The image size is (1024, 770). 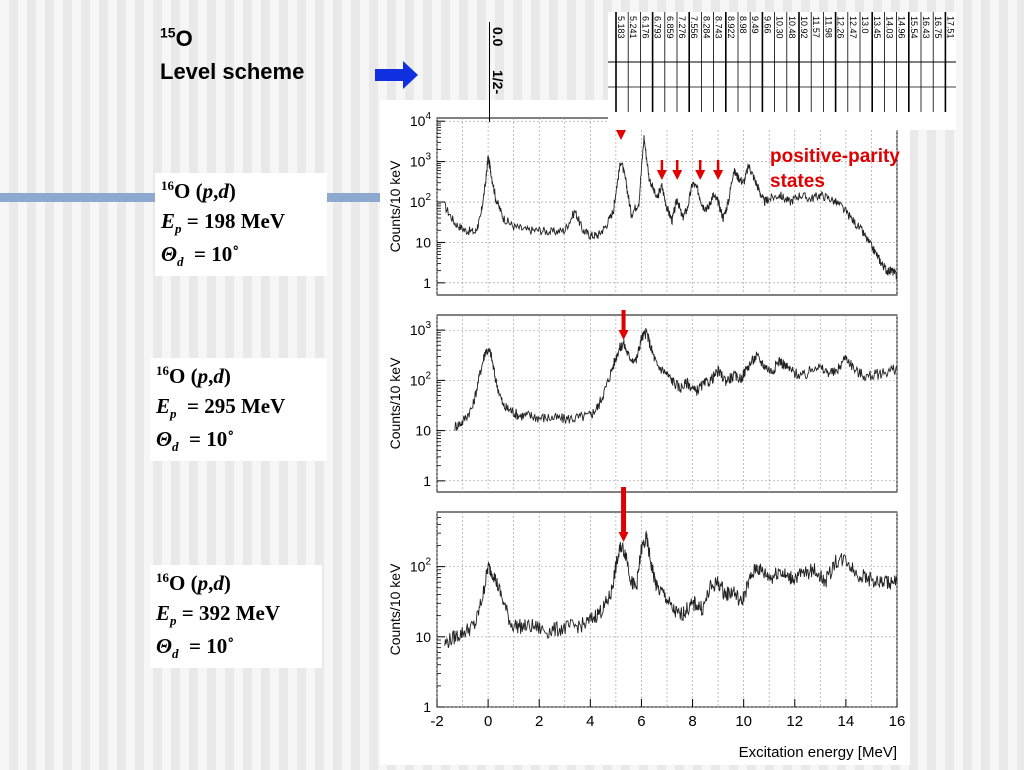 What do you see at coordinates (489, 72) in the screenshot?
I see `ground-state-line` at bounding box center [489, 72].